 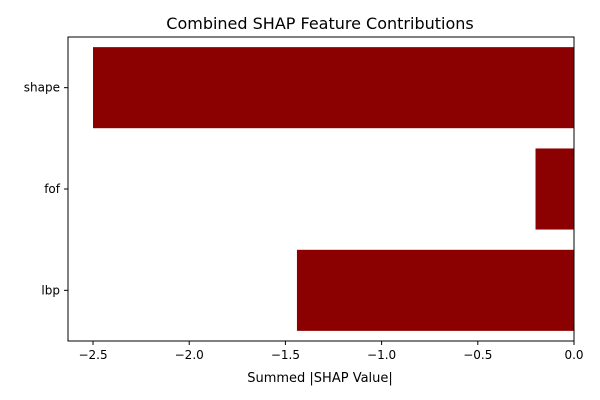 What do you see at coordinates (50, 290) in the screenshot?
I see `y-tick-label-lbp: lbp` at bounding box center [50, 290].